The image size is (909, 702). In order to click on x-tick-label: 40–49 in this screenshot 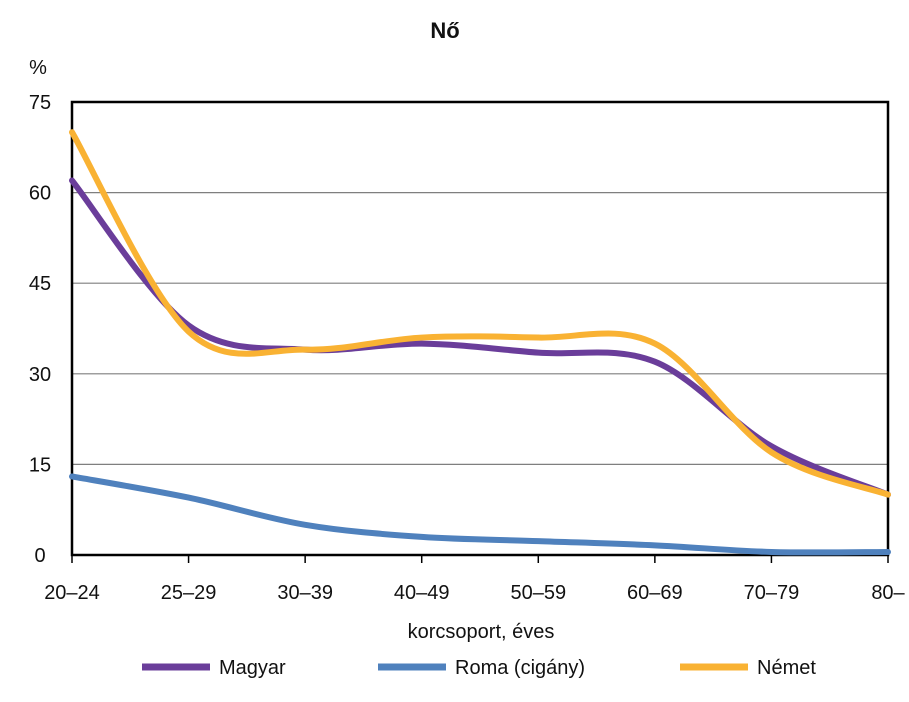, I will do `click(422, 593)`.